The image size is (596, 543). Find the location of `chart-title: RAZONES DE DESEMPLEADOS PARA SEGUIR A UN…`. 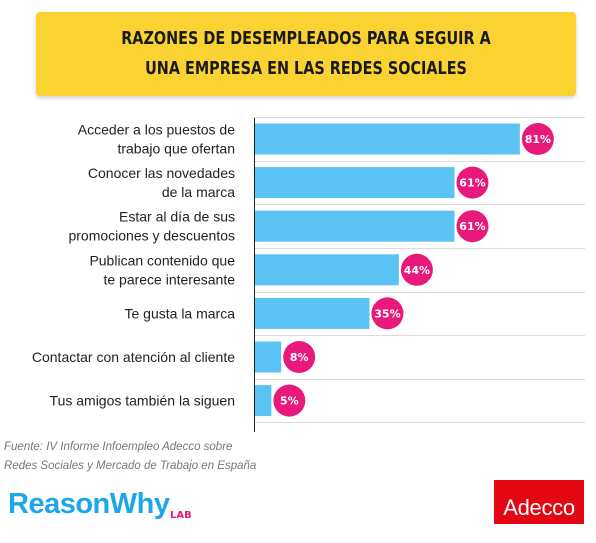

chart-title: RAZONES DE DESEMPLEADOS PARA SEGUIR A UN… is located at coordinates (306, 53).